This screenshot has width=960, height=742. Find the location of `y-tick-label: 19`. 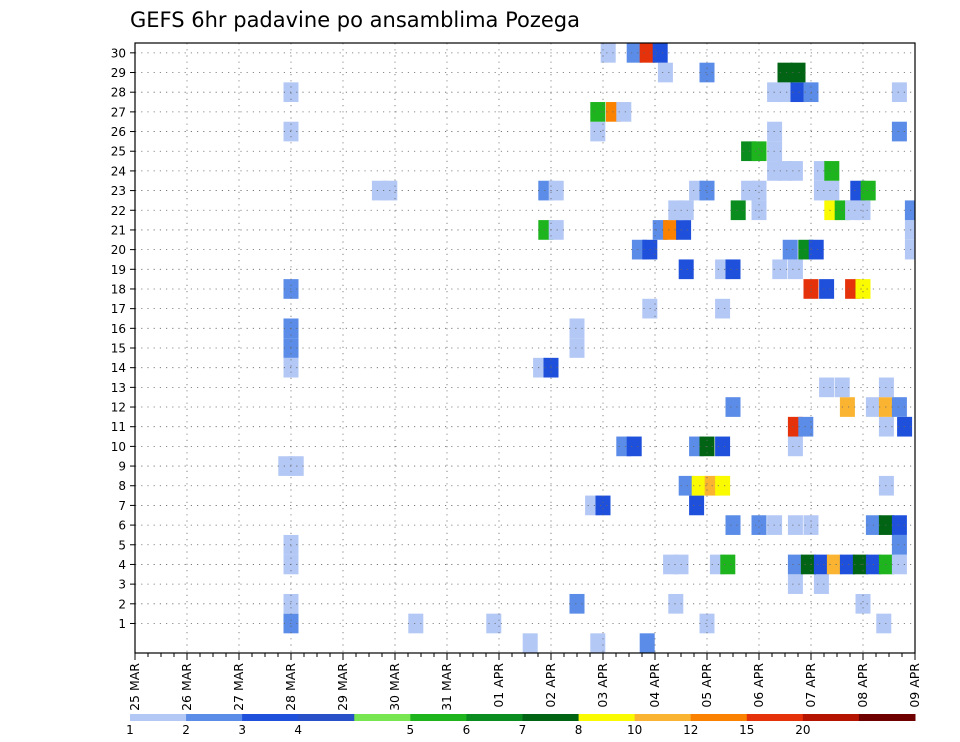

y-tick-label: 19 is located at coordinates (118, 270).